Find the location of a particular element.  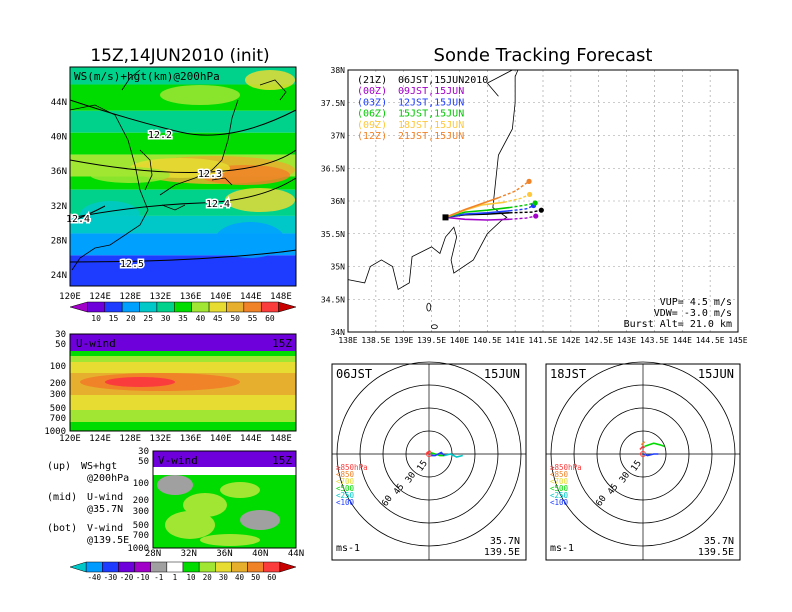

uv-colorbar-label: 10 is located at coordinates (192, 577).